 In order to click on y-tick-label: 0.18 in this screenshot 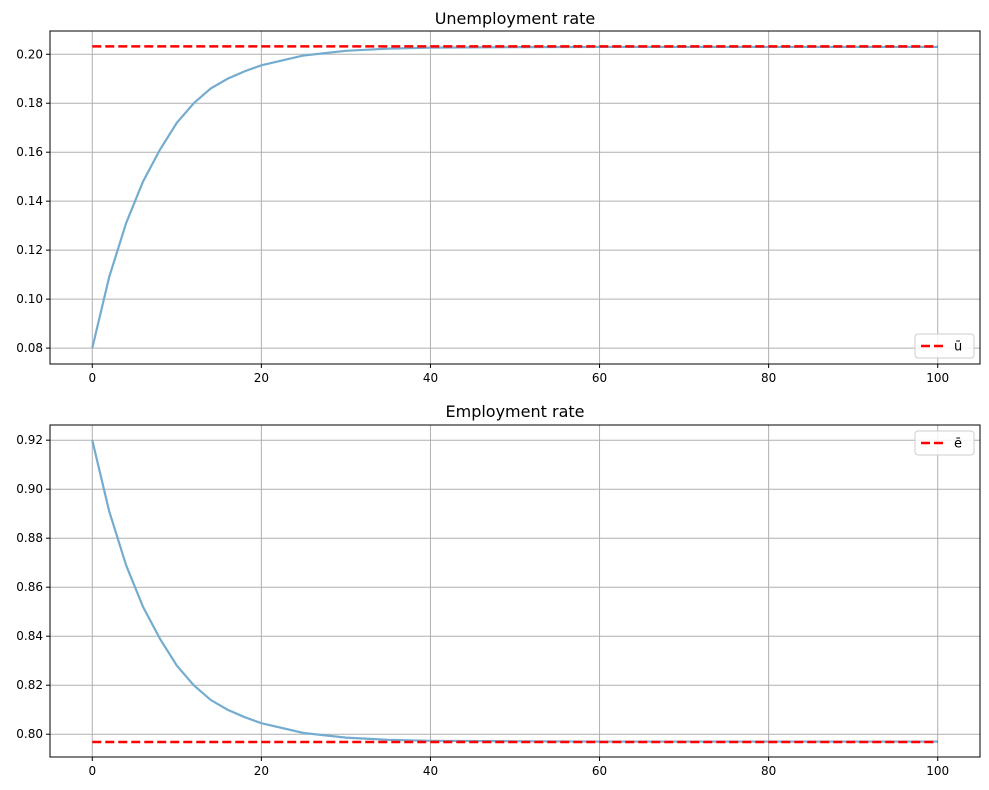, I will do `click(29, 103)`.